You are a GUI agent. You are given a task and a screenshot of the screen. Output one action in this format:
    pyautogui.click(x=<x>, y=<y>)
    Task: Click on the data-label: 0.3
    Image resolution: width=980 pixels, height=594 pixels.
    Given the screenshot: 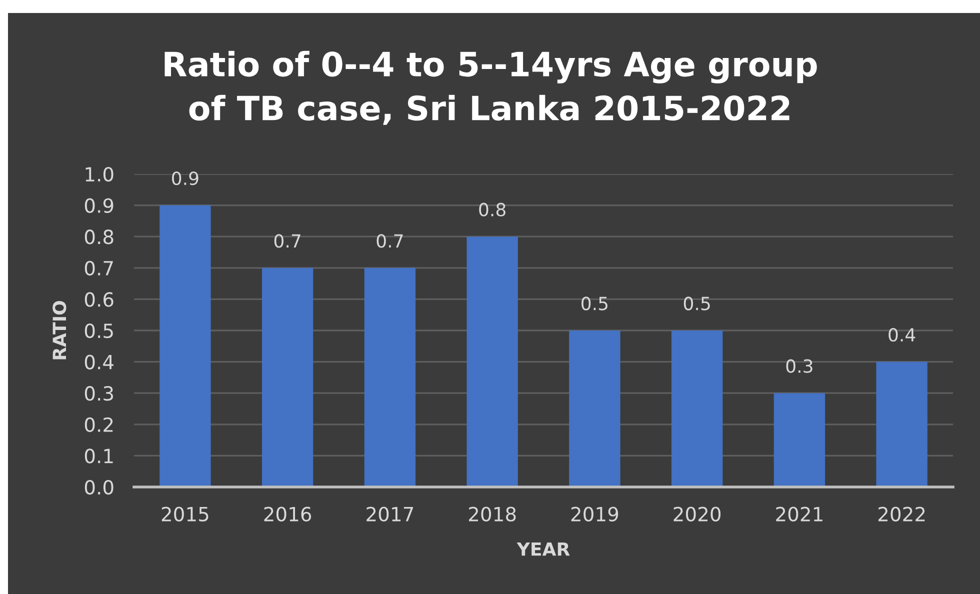 What is the action you would take?
    pyautogui.click(x=799, y=366)
    